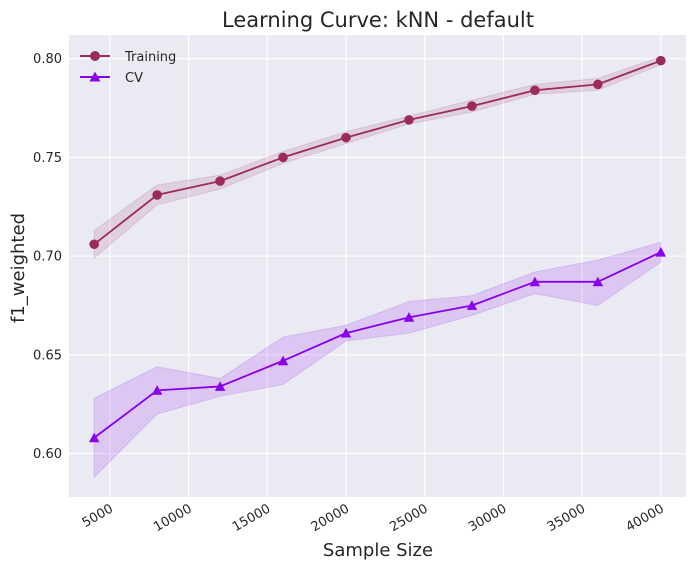 Image resolution: width=698 pixels, height=570 pixels. What do you see at coordinates (47, 454) in the screenshot?
I see `y-tick-label: 0.60` at bounding box center [47, 454].